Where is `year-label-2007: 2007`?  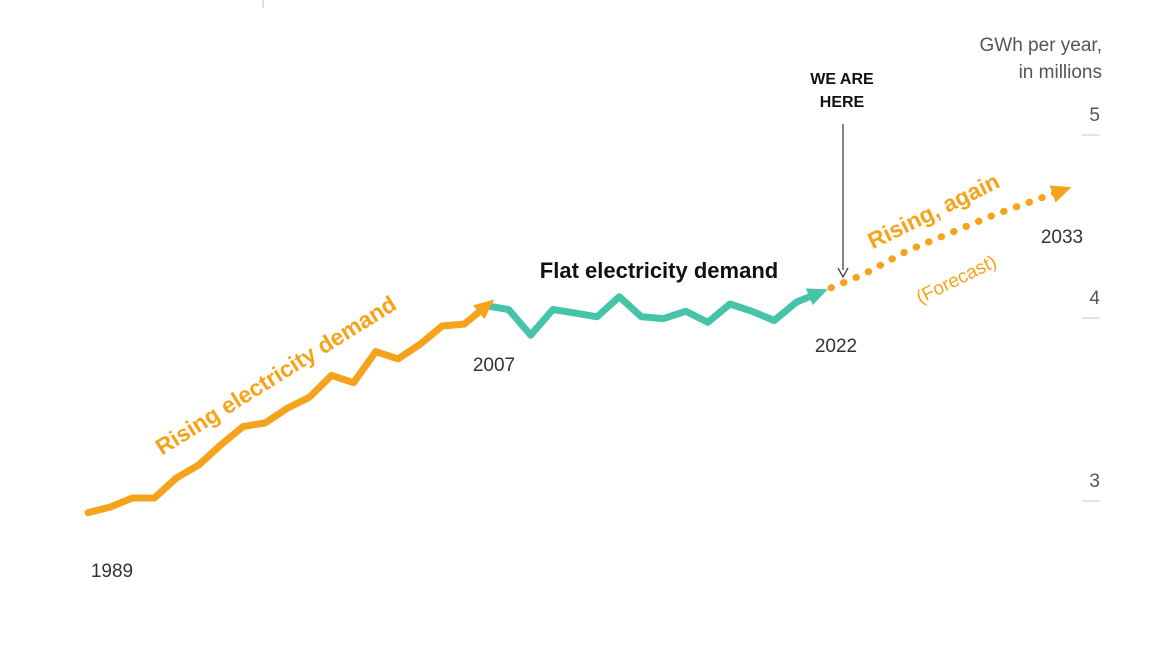 year-label-2007: 2007 is located at coordinates (494, 365).